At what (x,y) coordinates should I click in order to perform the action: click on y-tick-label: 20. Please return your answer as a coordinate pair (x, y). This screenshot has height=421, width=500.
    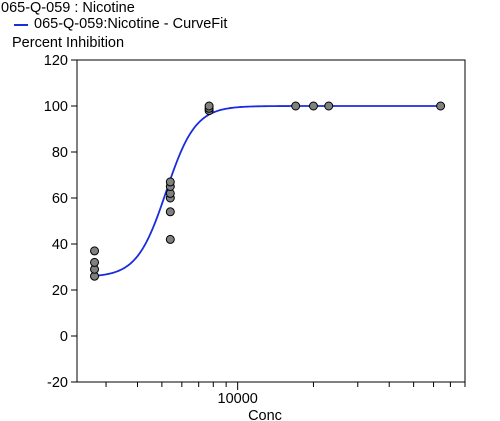
    Looking at the image, I should click on (60, 291).